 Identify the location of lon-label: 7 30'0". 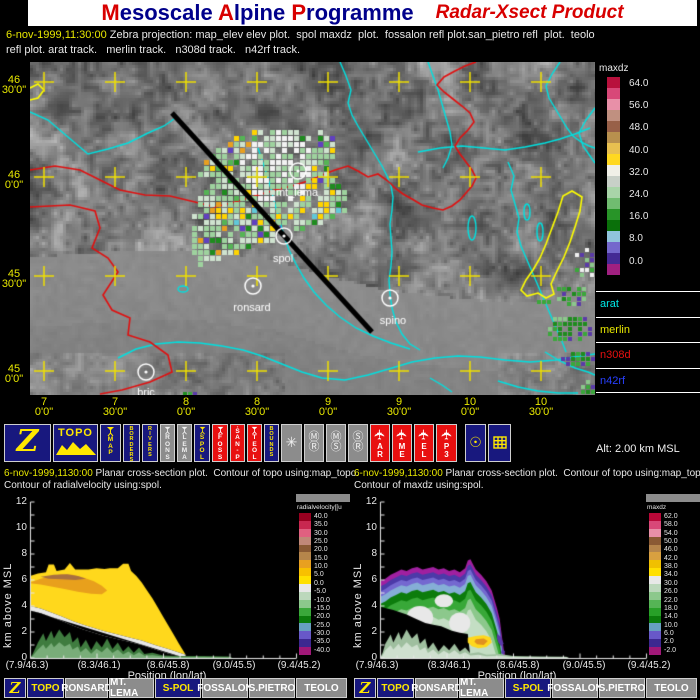
(115, 407).